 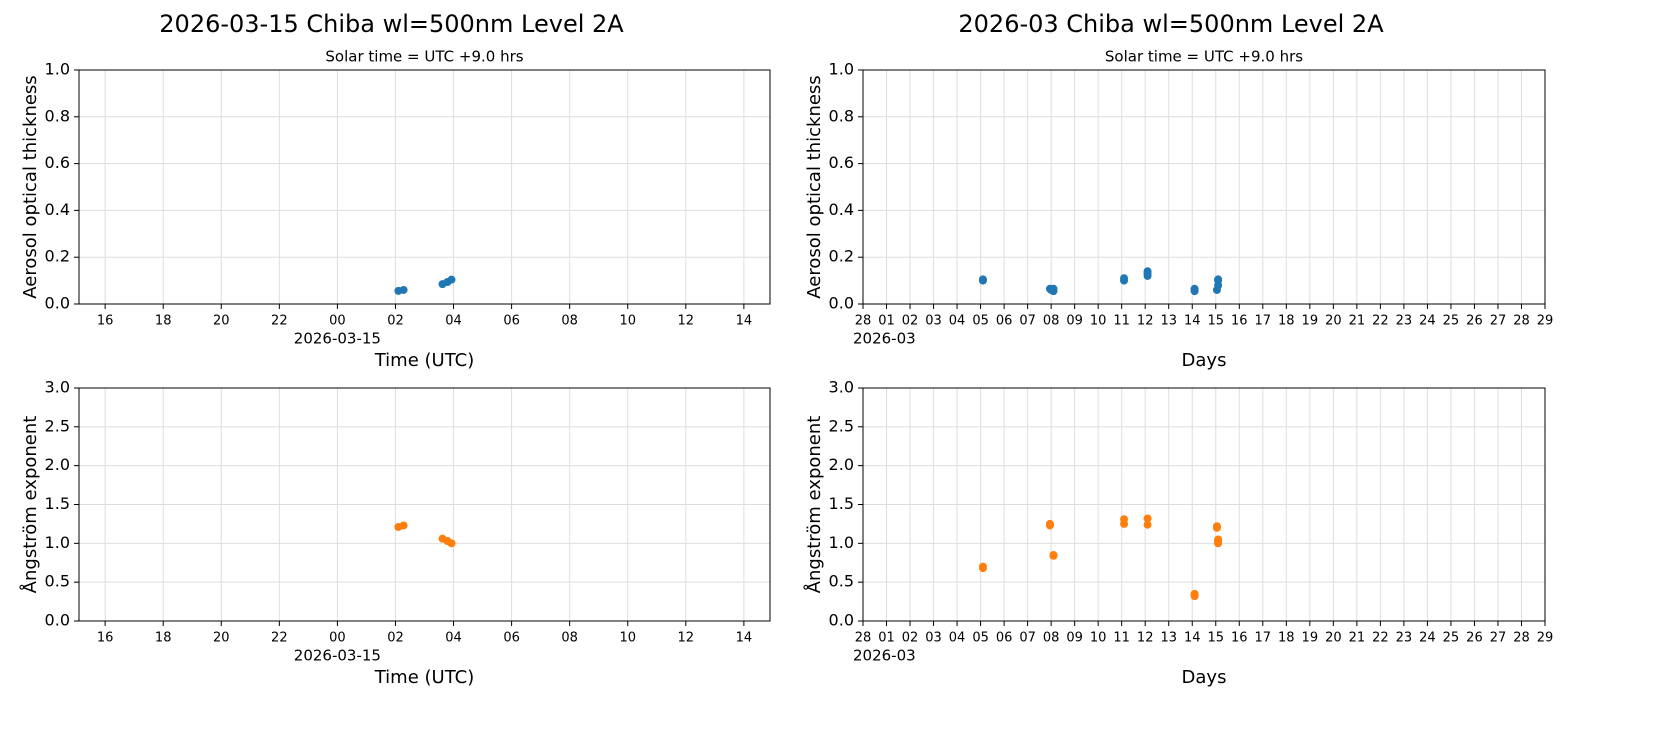 I want to click on y-tick-label: 3.0, so click(x=841, y=387).